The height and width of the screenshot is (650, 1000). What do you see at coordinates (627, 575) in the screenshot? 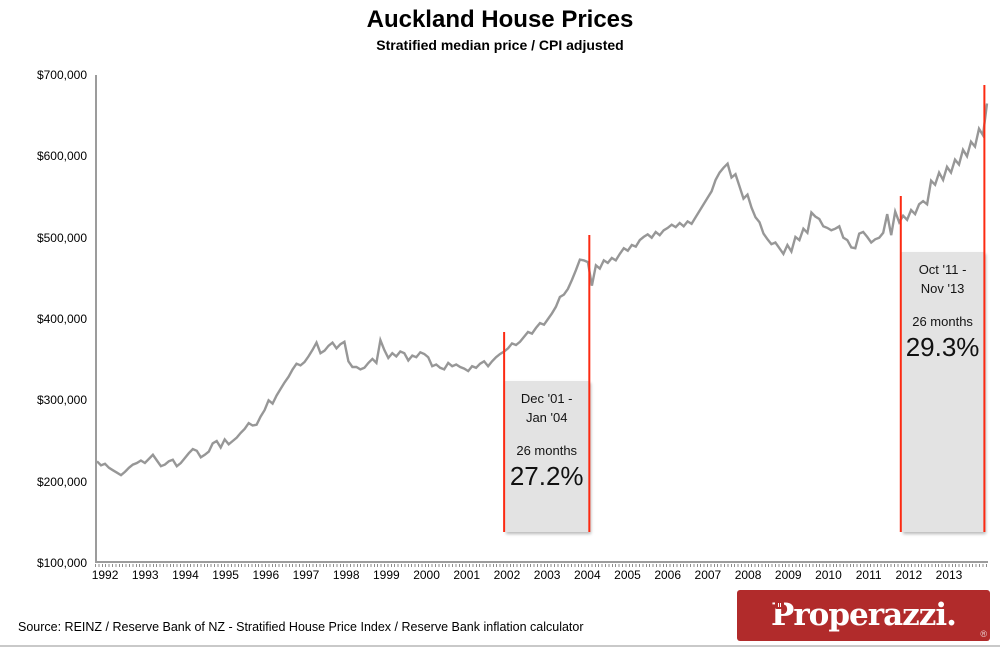
I see `x-axis-label: 2005` at bounding box center [627, 575].